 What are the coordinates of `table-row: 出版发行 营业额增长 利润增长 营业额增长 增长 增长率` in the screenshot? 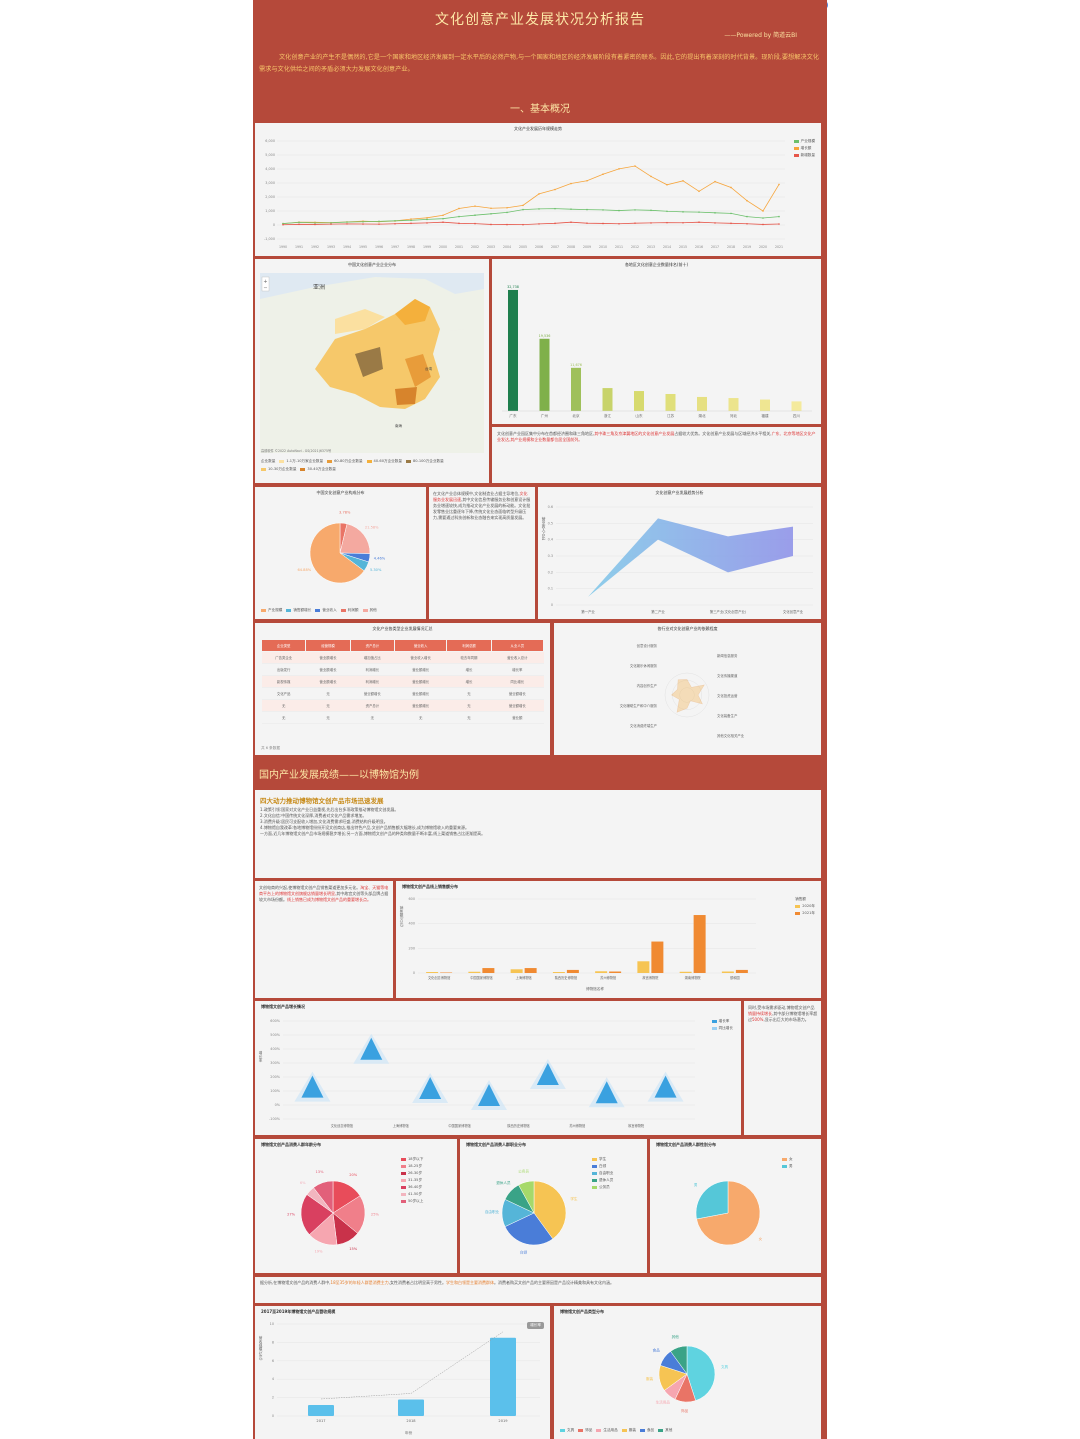 It's located at (402, 669).